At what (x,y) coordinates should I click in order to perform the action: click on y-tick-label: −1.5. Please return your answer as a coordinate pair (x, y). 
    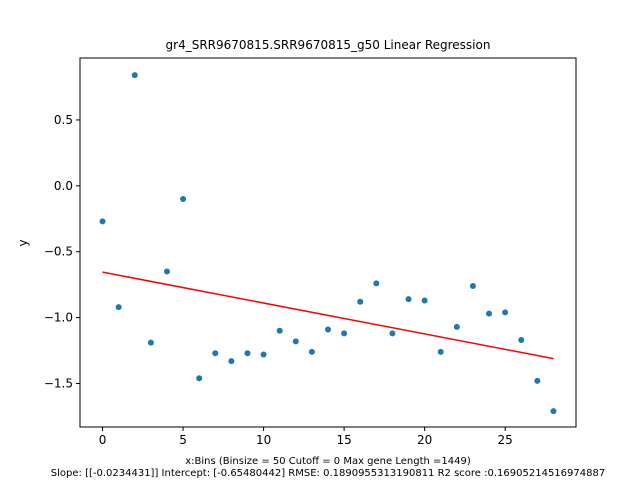
    Looking at the image, I should click on (58, 384).